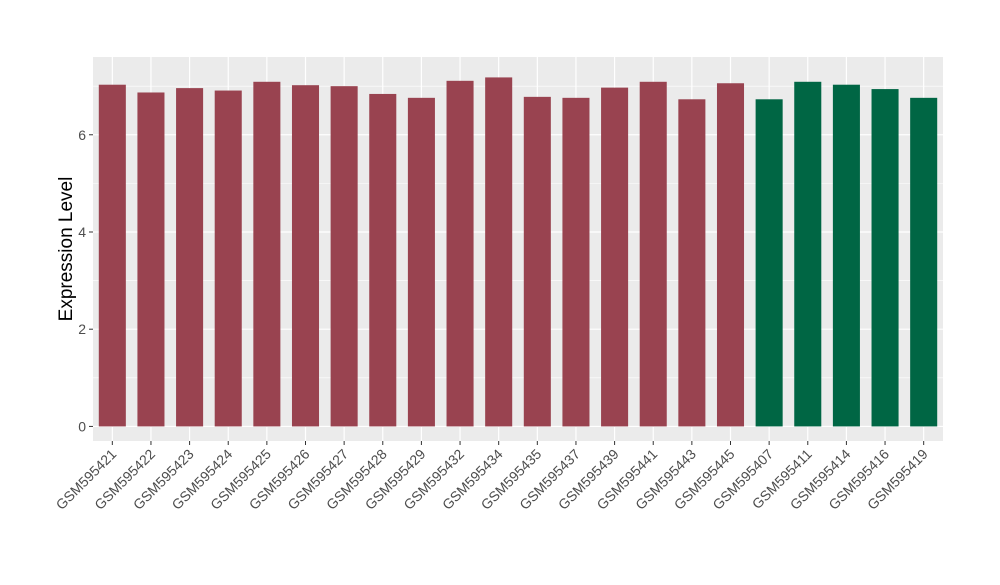 The image size is (1000, 585). Describe the element at coordinates (460, 253) in the screenshot. I see `bar-GSM595432` at that location.